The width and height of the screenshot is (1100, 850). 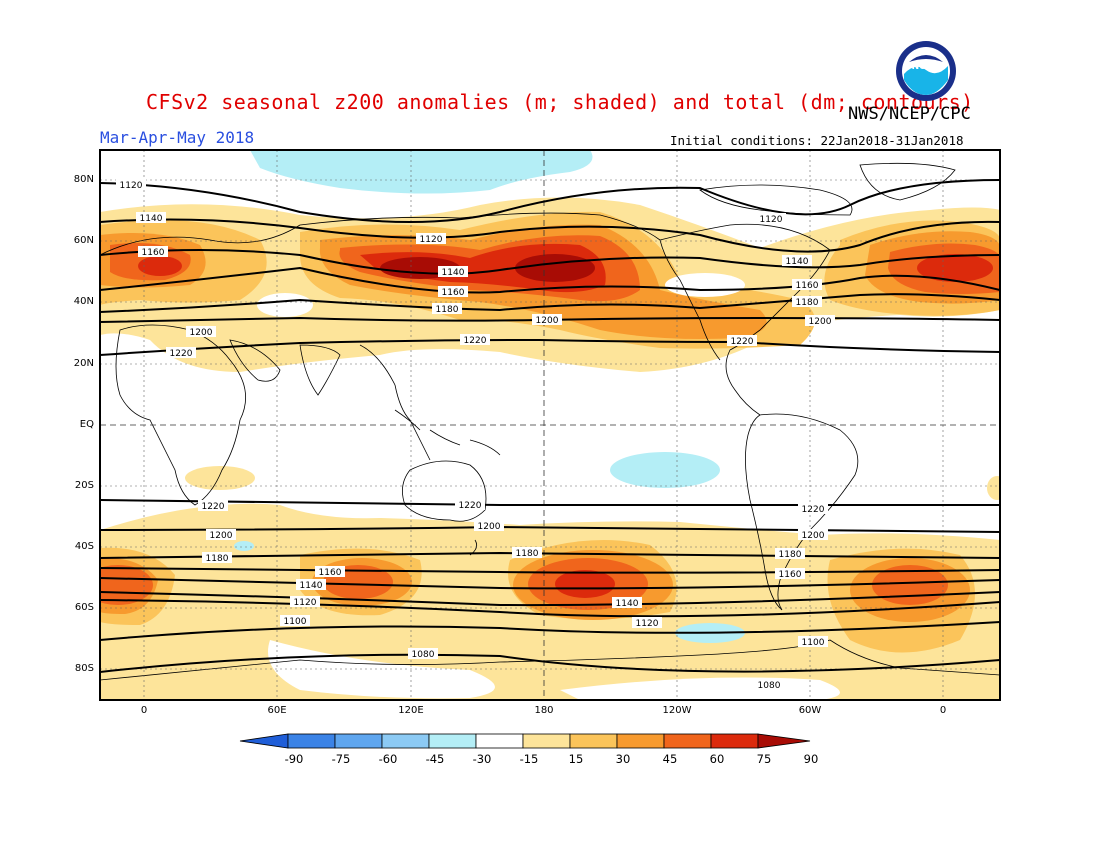 What do you see at coordinates (525, 741) in the screenshot?
I see `colorbar` at bounding box center [525, 741].